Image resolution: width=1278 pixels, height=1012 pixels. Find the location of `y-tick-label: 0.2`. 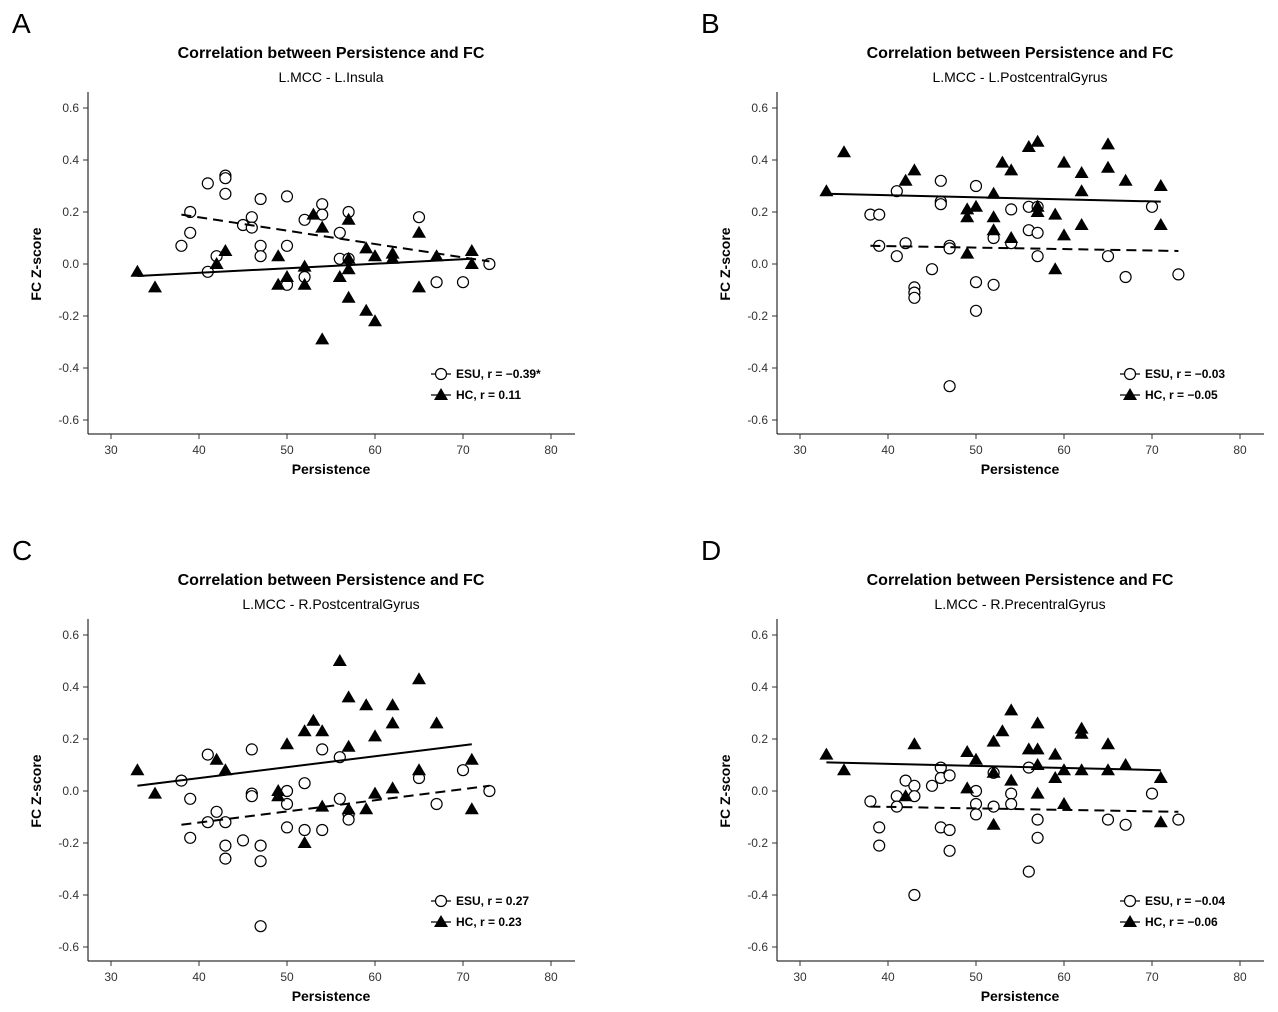

y-tick-label: 0.2 is located at coordinates (759, 212).